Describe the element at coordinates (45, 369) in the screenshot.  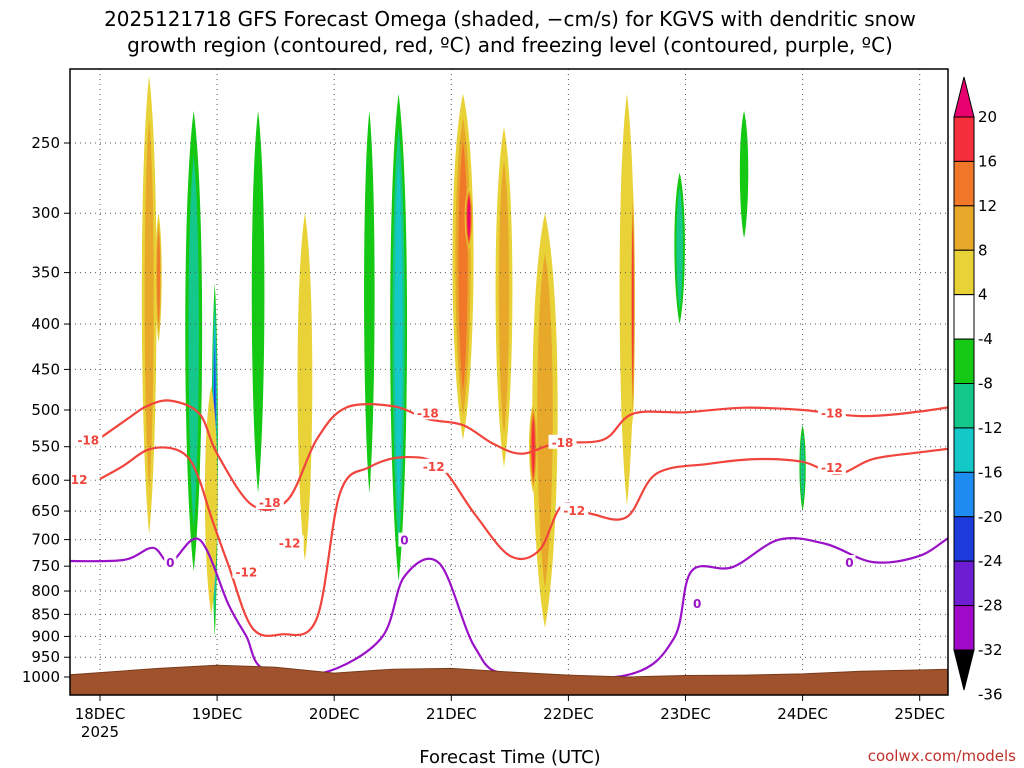
I see `y-tick-label-450: 450` at that location.